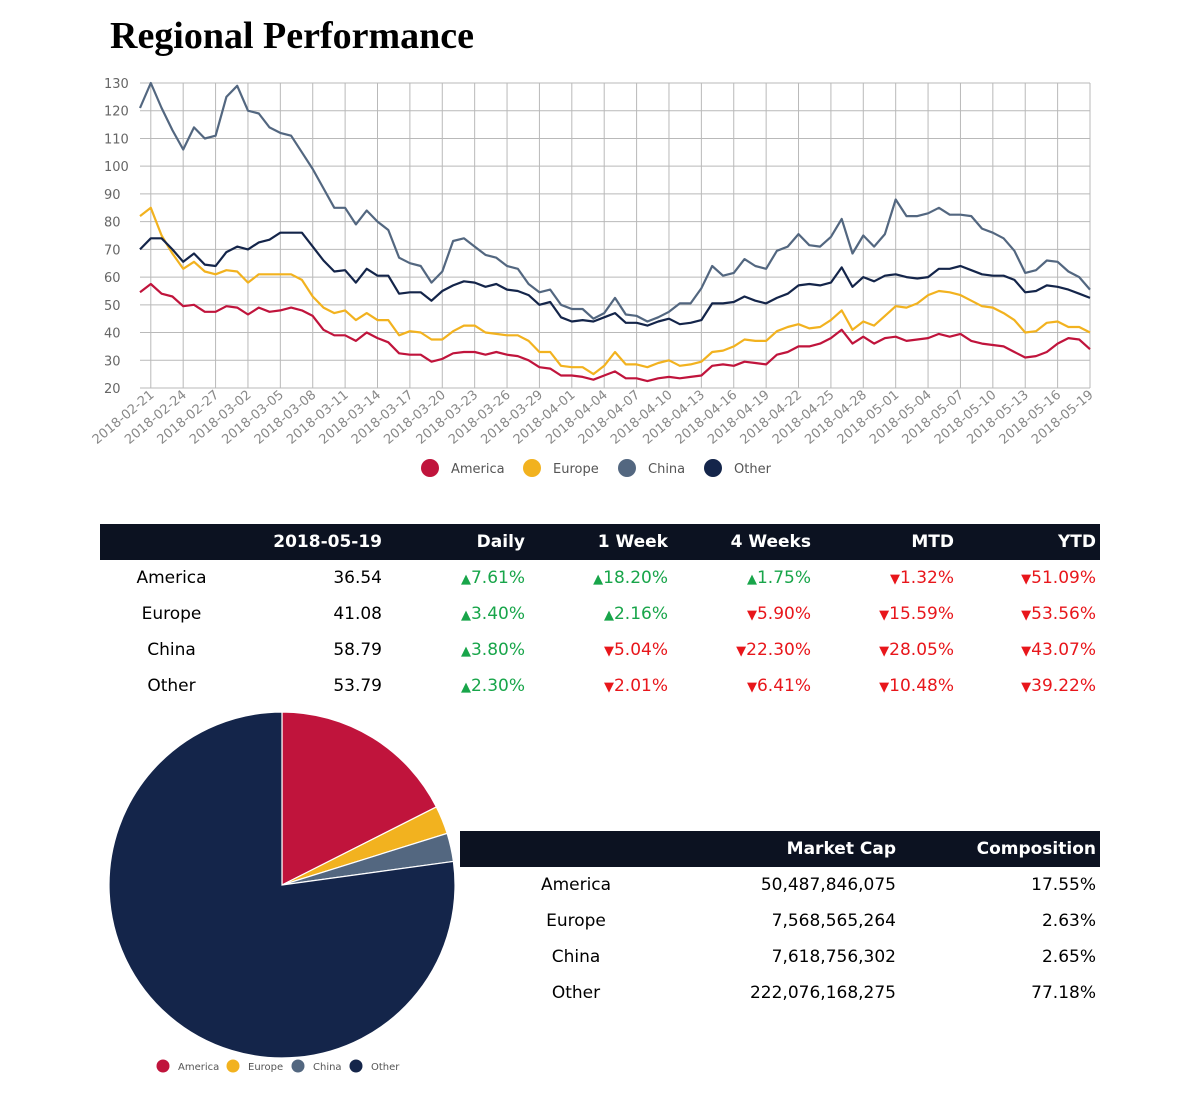 This screenshot has height=1119, width=1200. I want to click on market-cap-value: 50,487,846,075, so click(828, 885).